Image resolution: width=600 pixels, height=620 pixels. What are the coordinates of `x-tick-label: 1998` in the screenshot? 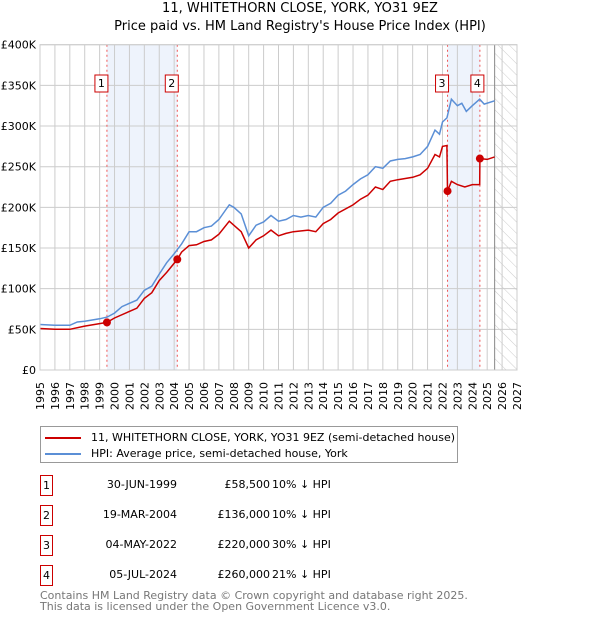 It's located at (85, 396).